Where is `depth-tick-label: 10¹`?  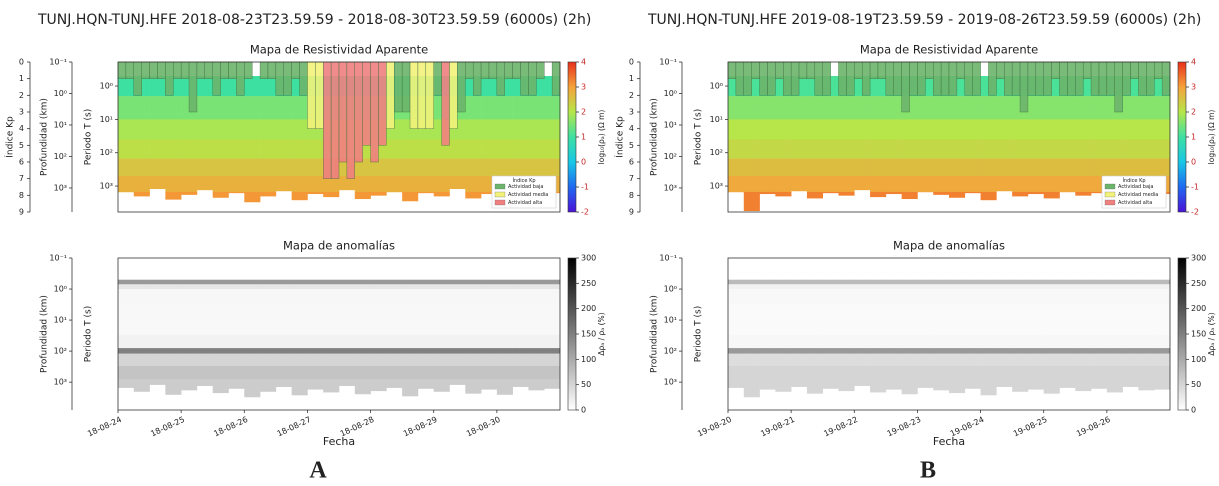
depth-tick-label: 10¹ is located at coordinates (60, 320).